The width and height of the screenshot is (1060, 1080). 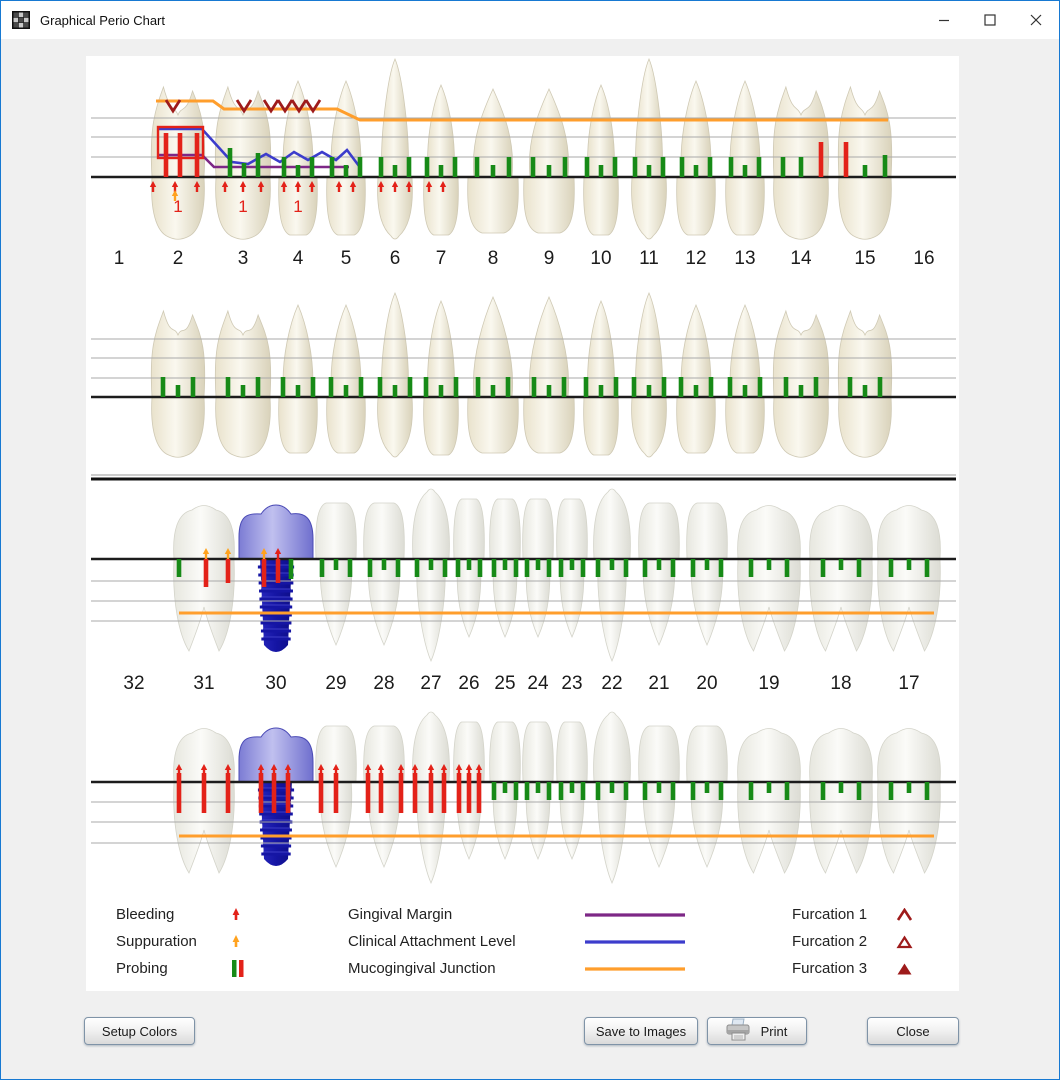 I want to click on legend-item-furcation-2: Furcation 2, so click(x=852, y=941).